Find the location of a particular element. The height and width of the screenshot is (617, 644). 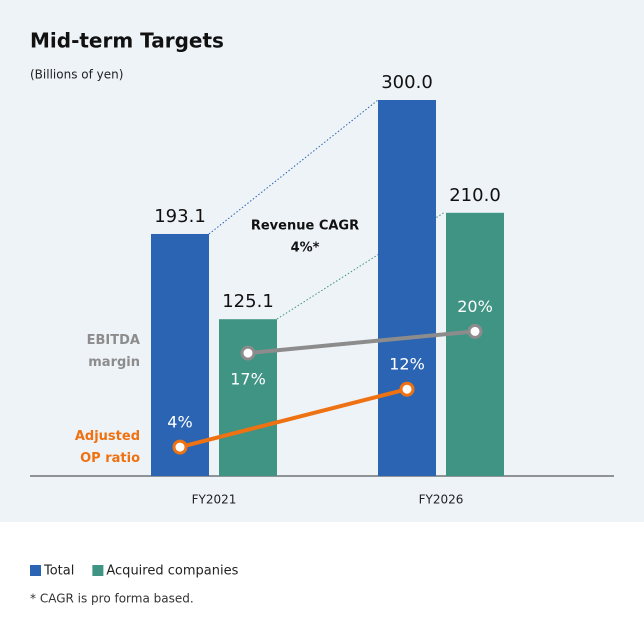

value-label: 125.1 is located at coordinates (248, 301).